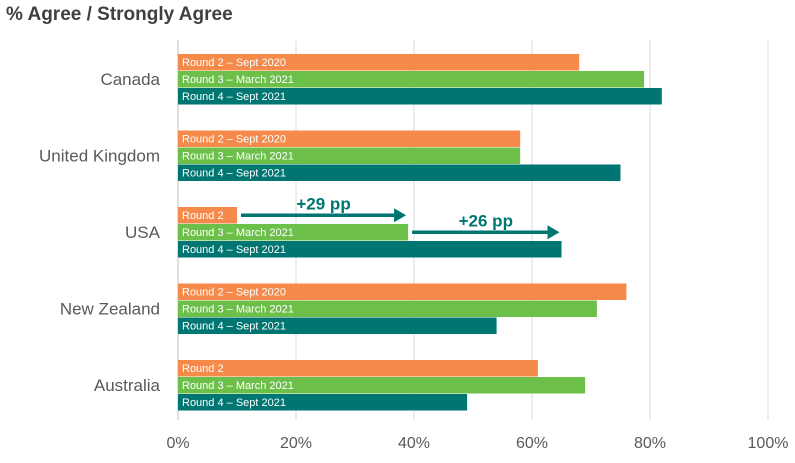 Image resolution: width=795 pixels, height=463 pixels. Describe the element at coordinates (296, 443) in the screenshot. I see `x-tick-label: 20%` at that location.